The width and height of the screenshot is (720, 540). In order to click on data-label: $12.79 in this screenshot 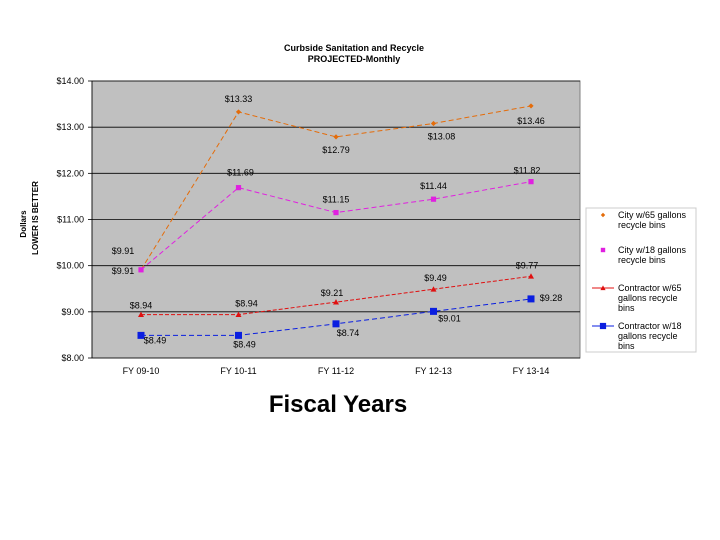, I will do `click(336, 150)`.